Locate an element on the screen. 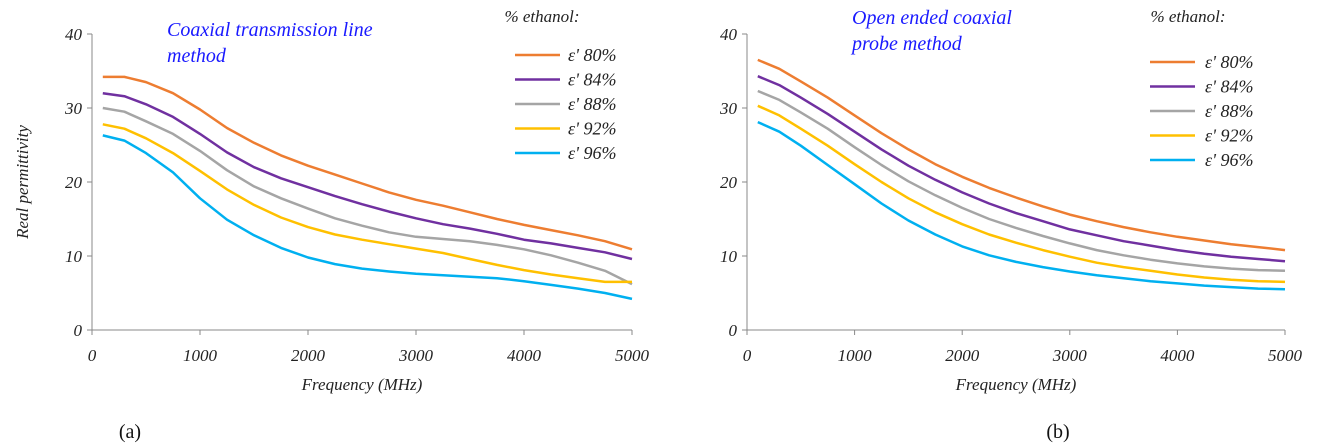 The width and height of the screenshot is (1323, 448). y-axis-title: Real permittivity is located at coordinates (22, 182).